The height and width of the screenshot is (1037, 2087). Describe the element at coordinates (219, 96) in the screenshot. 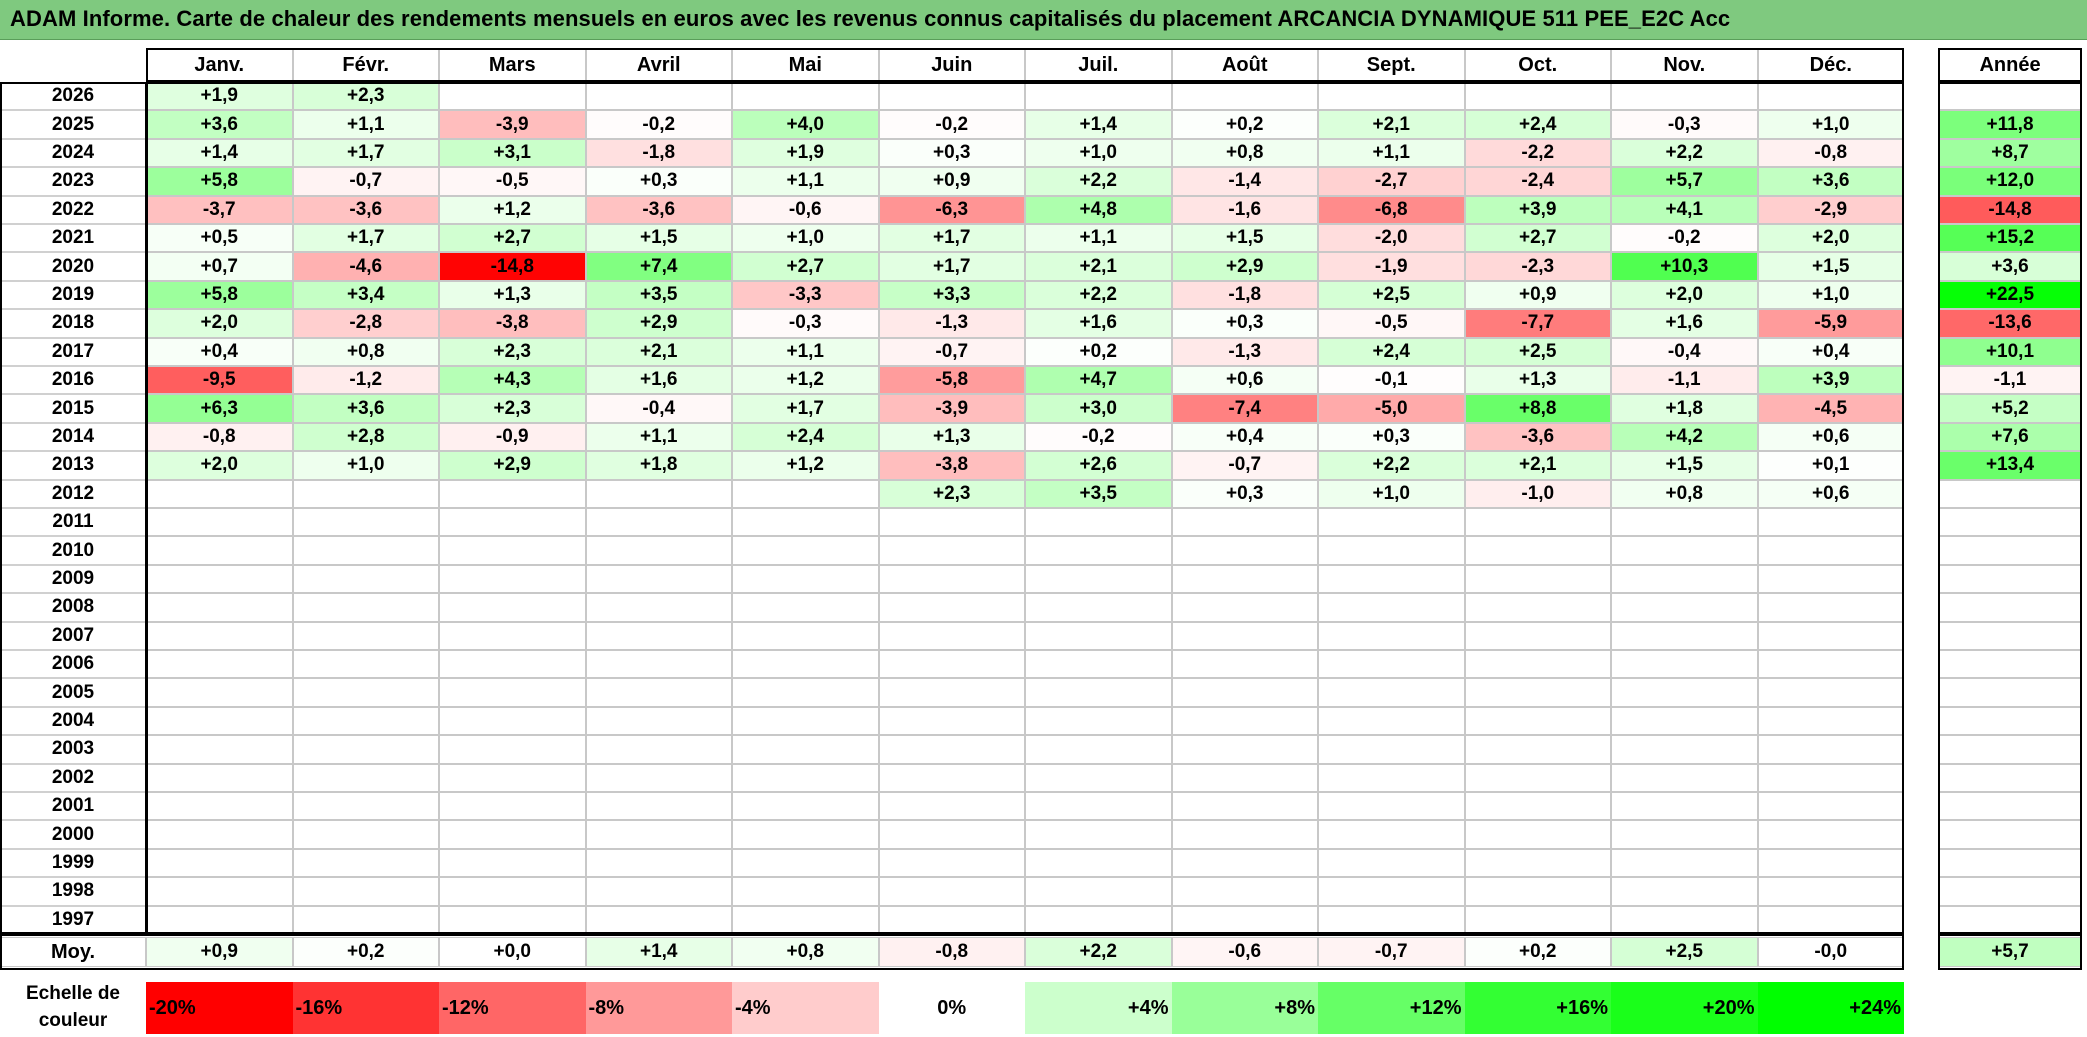

I see `heatmap-cell: +1,9` at that location.